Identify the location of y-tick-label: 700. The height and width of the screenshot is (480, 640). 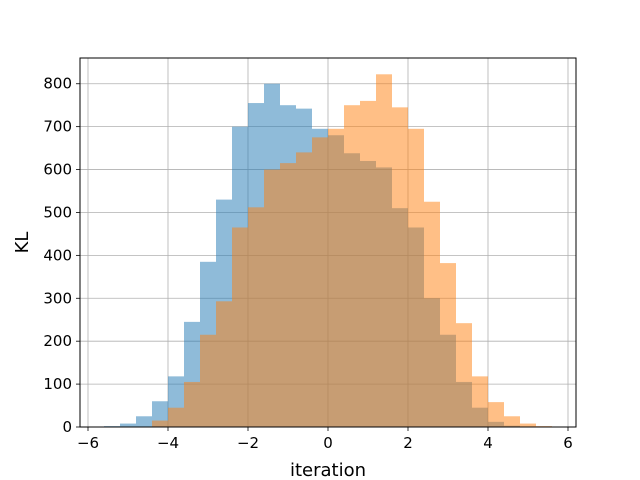
(57, 127).